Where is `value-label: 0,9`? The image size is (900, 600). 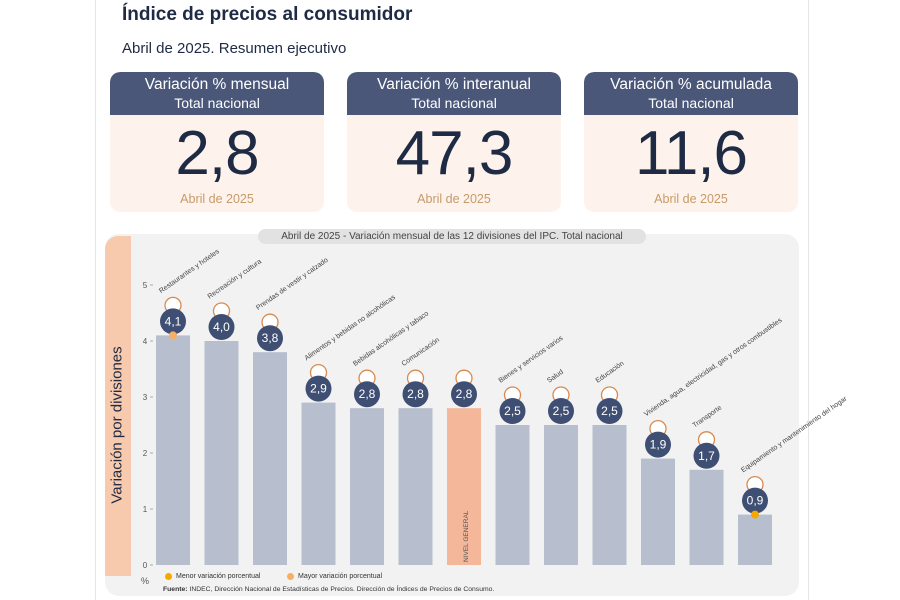
value-label: 0,9 is located at coordinates (755, 501).